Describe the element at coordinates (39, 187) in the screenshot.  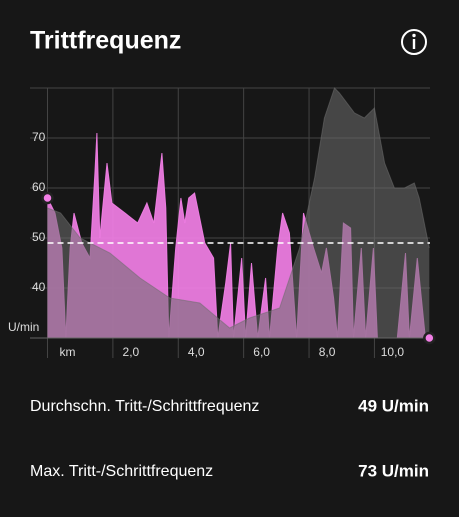
I see `y-tick-label: 60` at that location.